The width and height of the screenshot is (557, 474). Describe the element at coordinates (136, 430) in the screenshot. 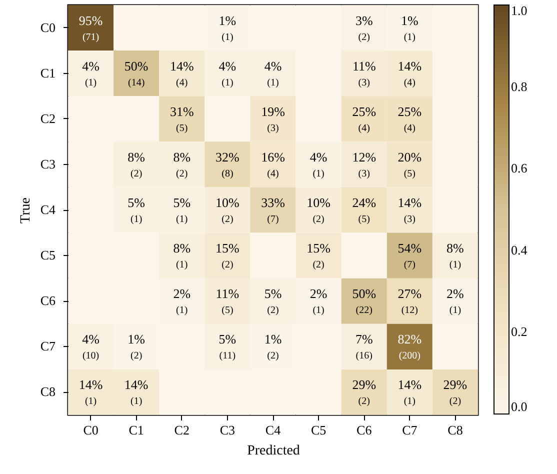

I see `x-tick-label: C1` at that location.